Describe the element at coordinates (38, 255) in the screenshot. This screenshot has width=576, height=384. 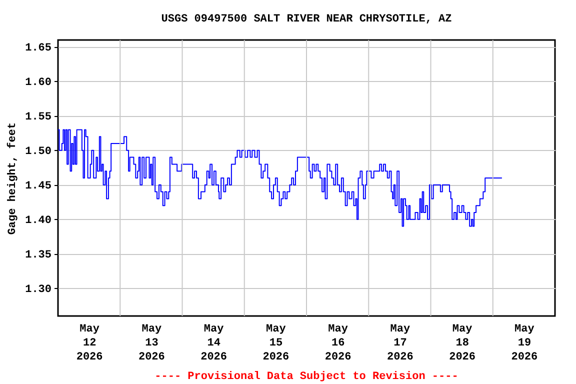
I see `y-tick-label: 1.35` at that location.